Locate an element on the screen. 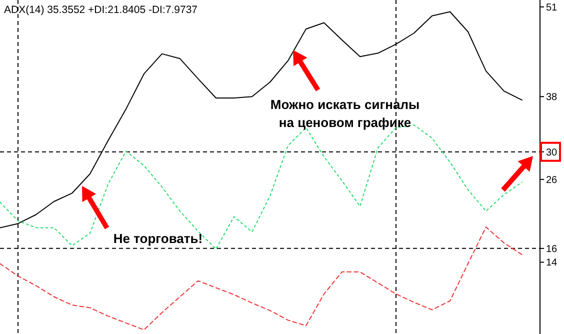  y-tick-label: 14 is located at coordinates (552, 263).